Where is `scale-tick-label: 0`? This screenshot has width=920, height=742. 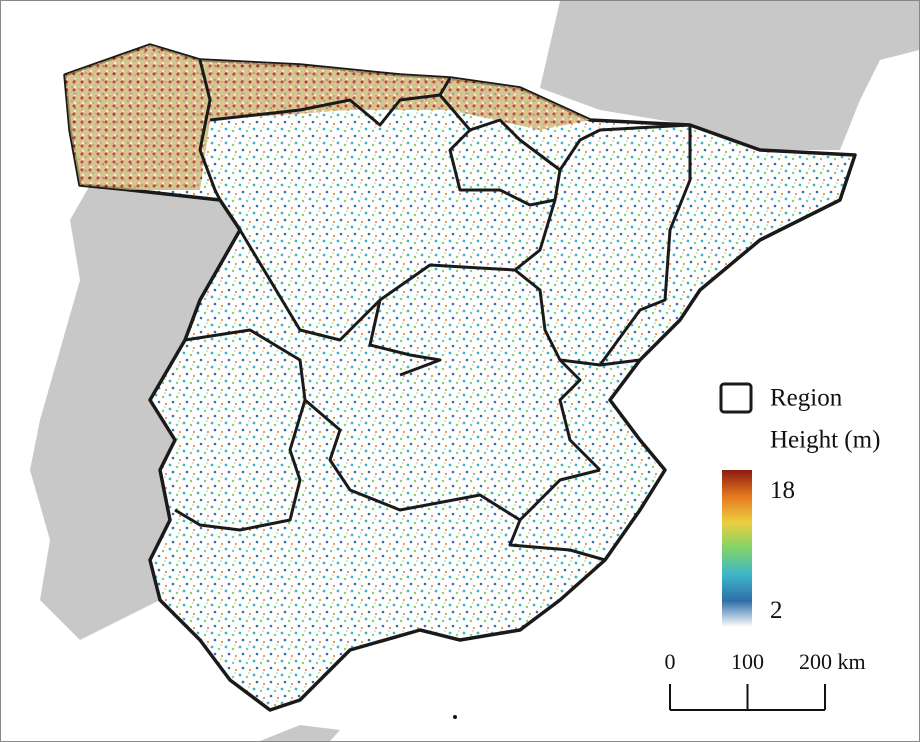 scale-tick-label: 0 is located at coordinates (670, 661).